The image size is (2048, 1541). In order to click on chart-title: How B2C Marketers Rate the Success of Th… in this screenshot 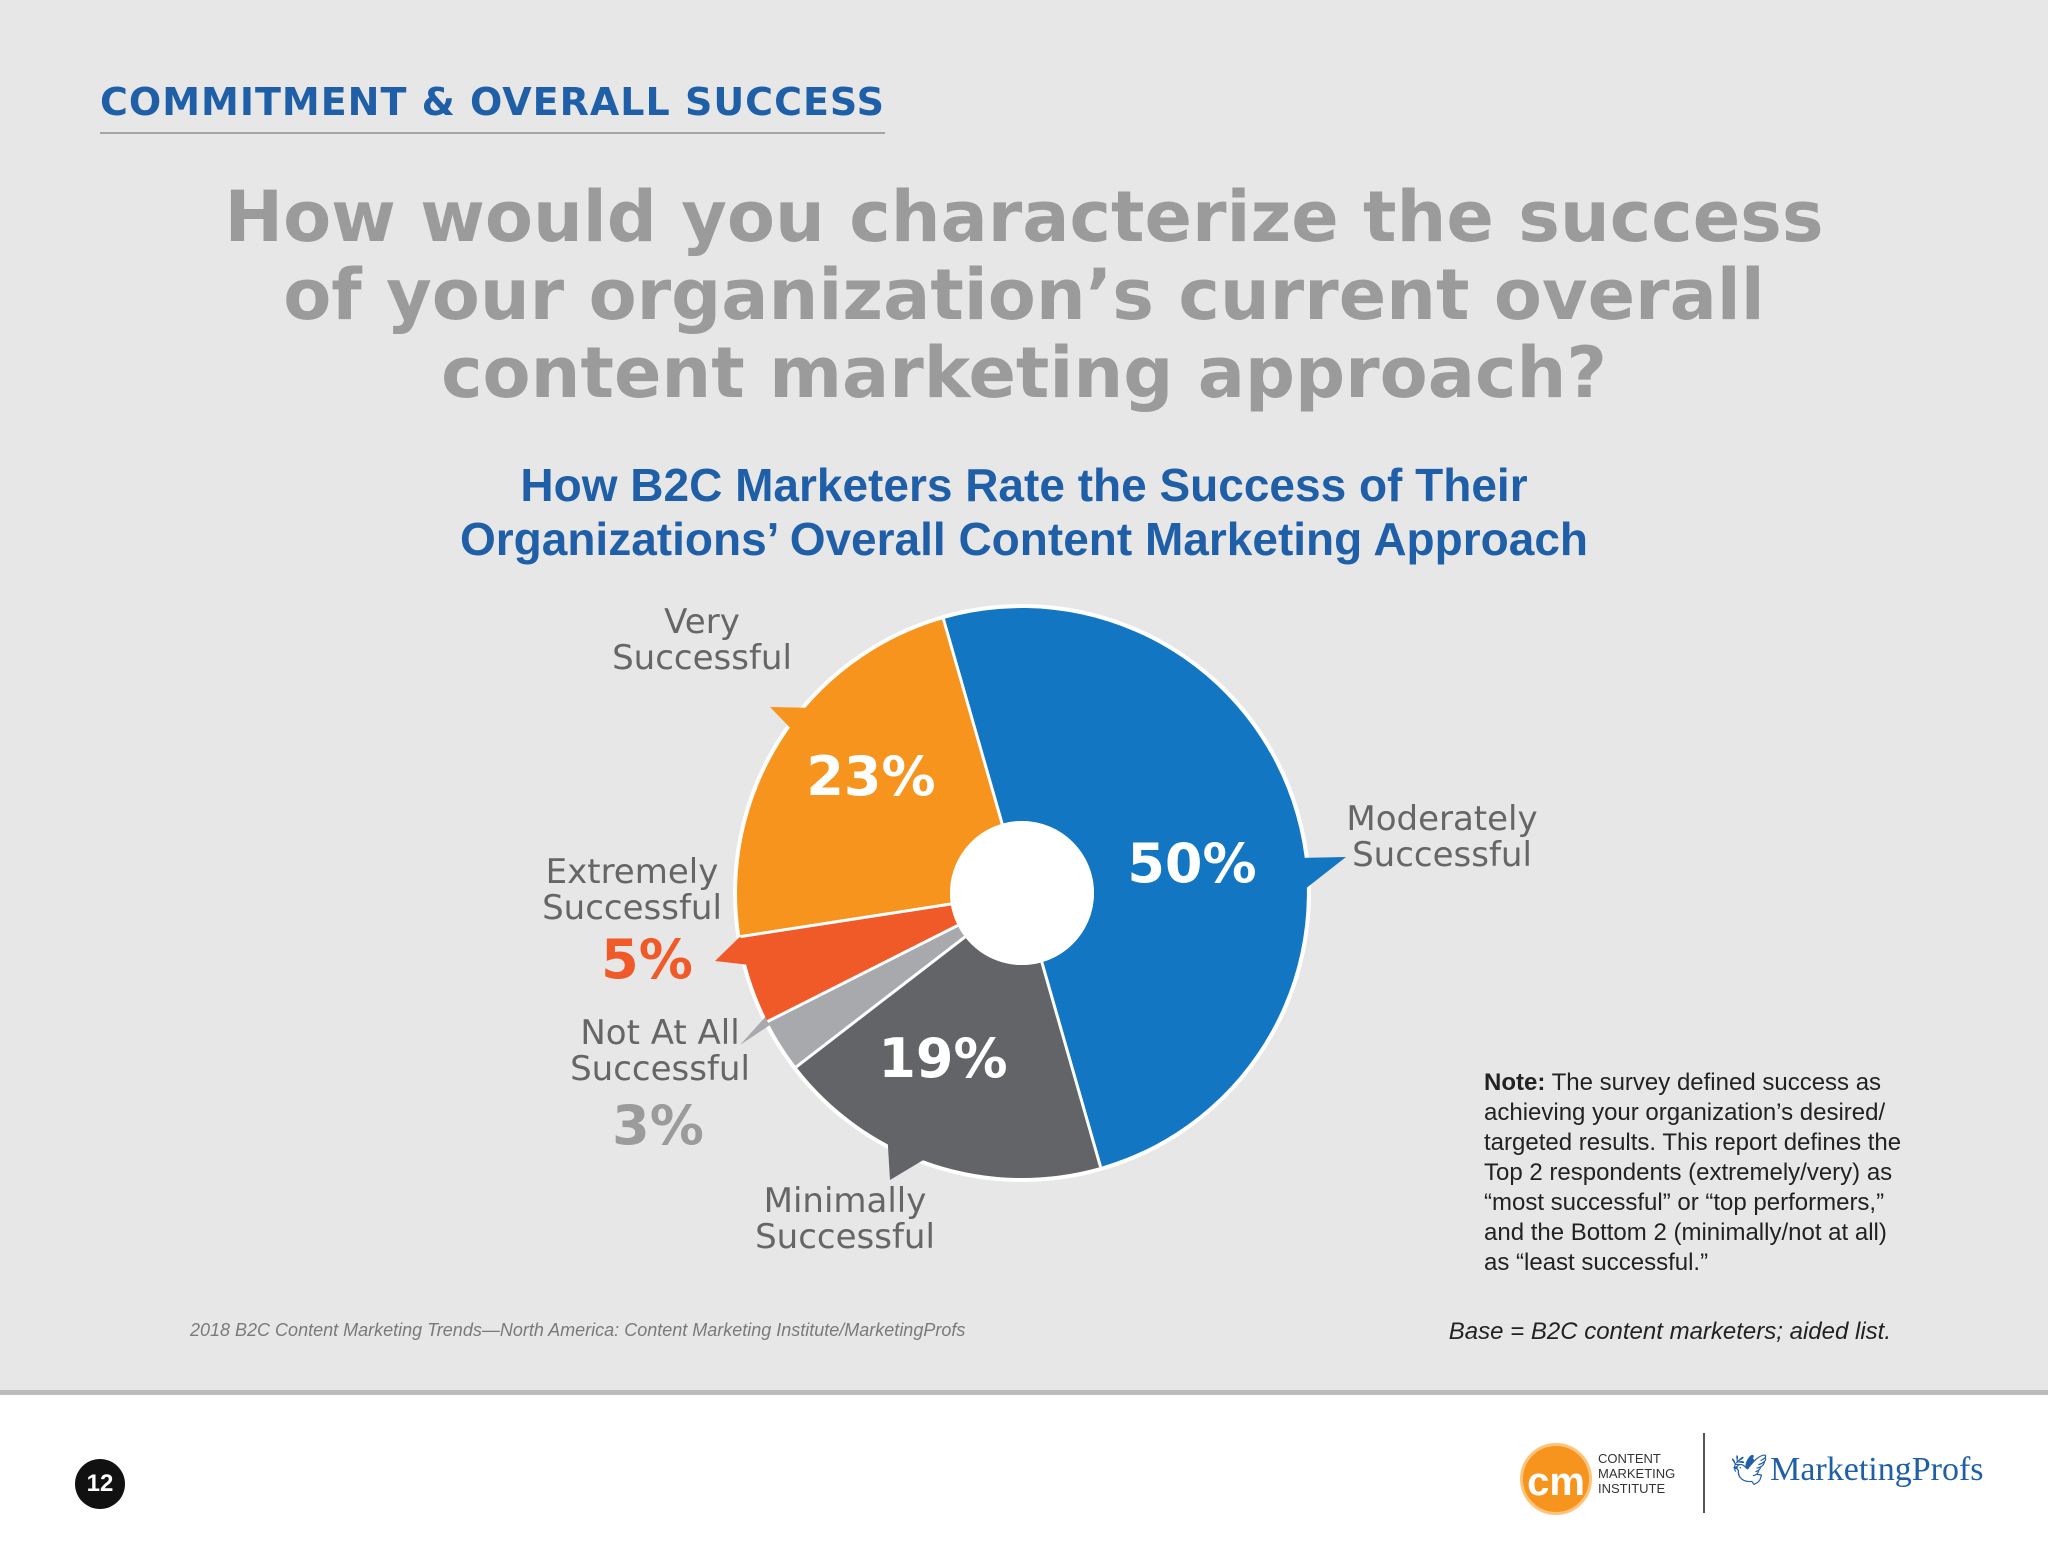, I will do `click(1024, 512)`.